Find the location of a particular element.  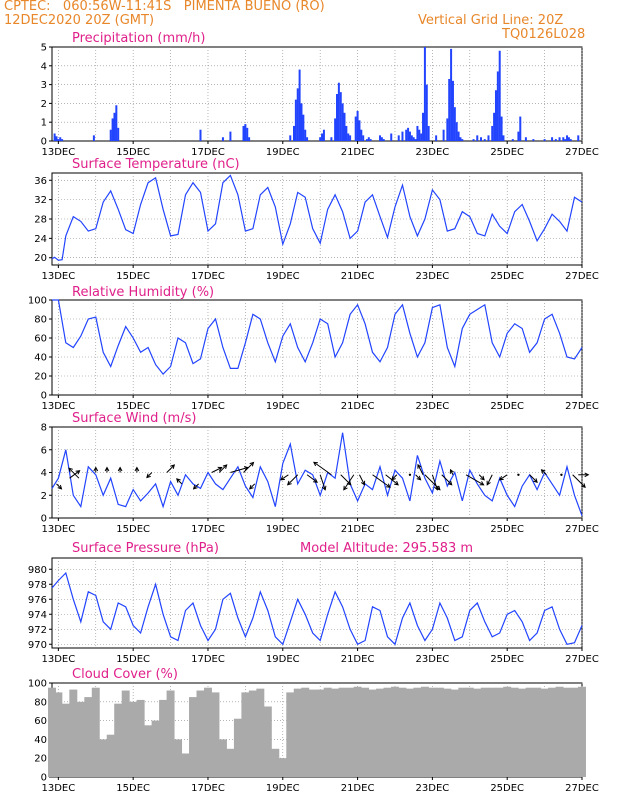

y-tick-label: 0 is located at coordinates (44, 142).